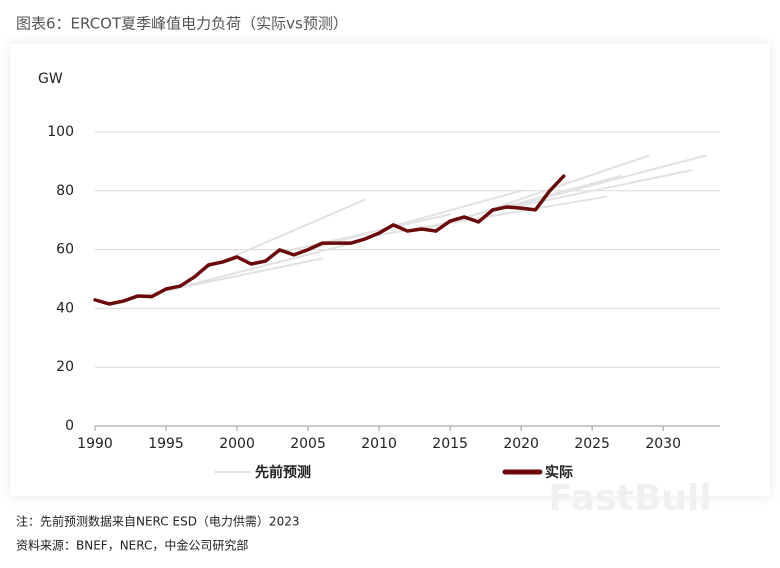 The image size is (780, 568). What do you see at coordinates (629, 498) in the screenshot?
I see `watermark: FastBull` at bounding box center [629, 498].